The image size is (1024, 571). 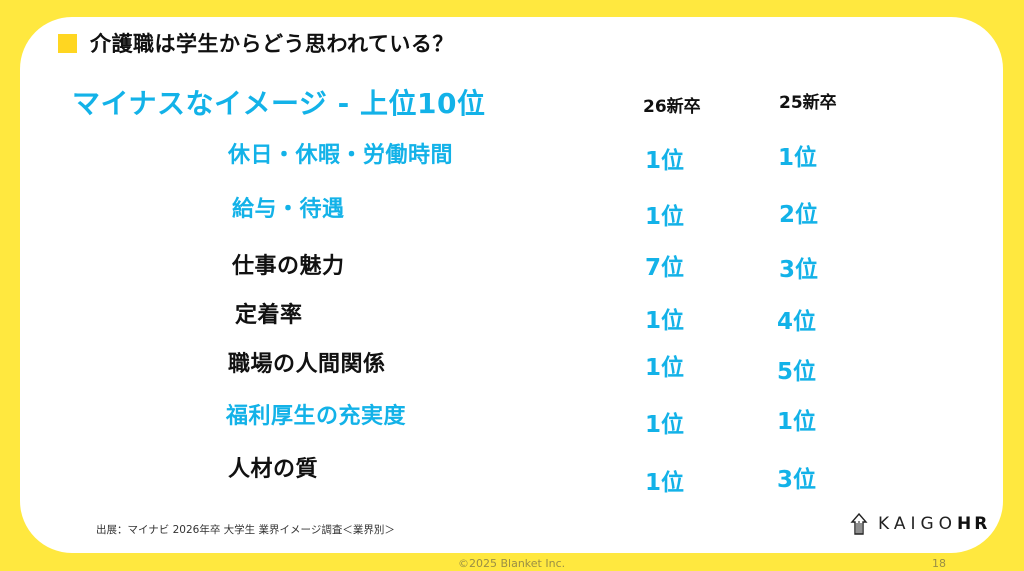 What do you see at coordinates (808, 103) in the screenshot?
I see `column-header-25: 25新卒` at bounding box center [808, 103].